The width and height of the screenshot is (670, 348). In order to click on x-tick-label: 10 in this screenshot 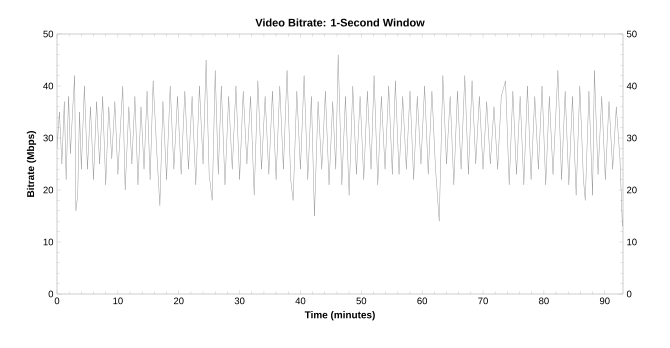, I will do `click(118, 301)`.